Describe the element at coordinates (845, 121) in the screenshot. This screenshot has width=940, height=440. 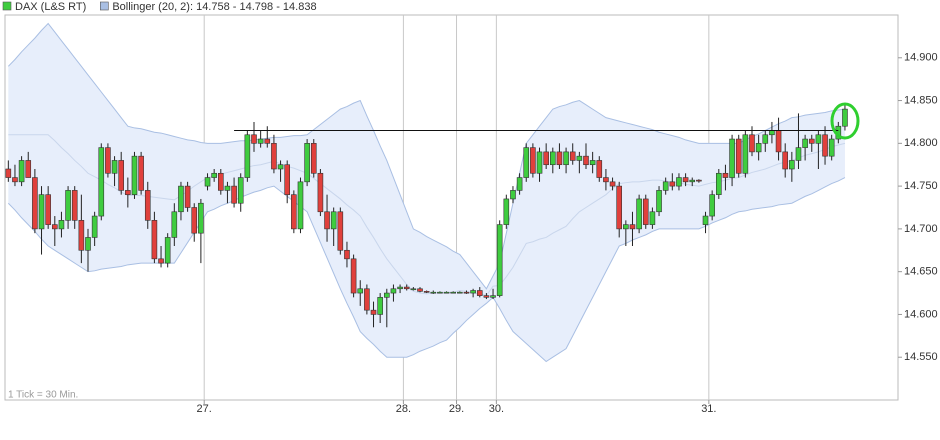
I see `highlight-circle` at that location.